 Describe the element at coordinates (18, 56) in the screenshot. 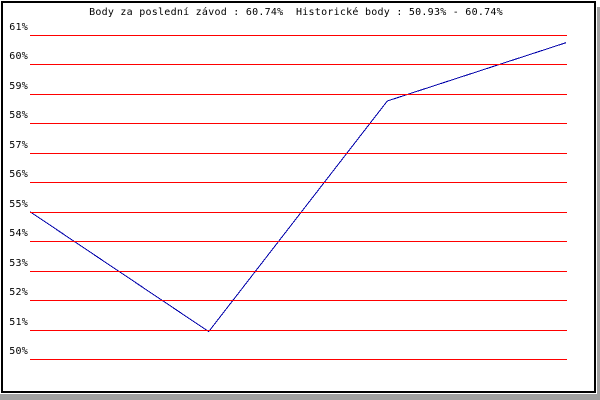

I see `ytick-label-60: 60%` at that location.